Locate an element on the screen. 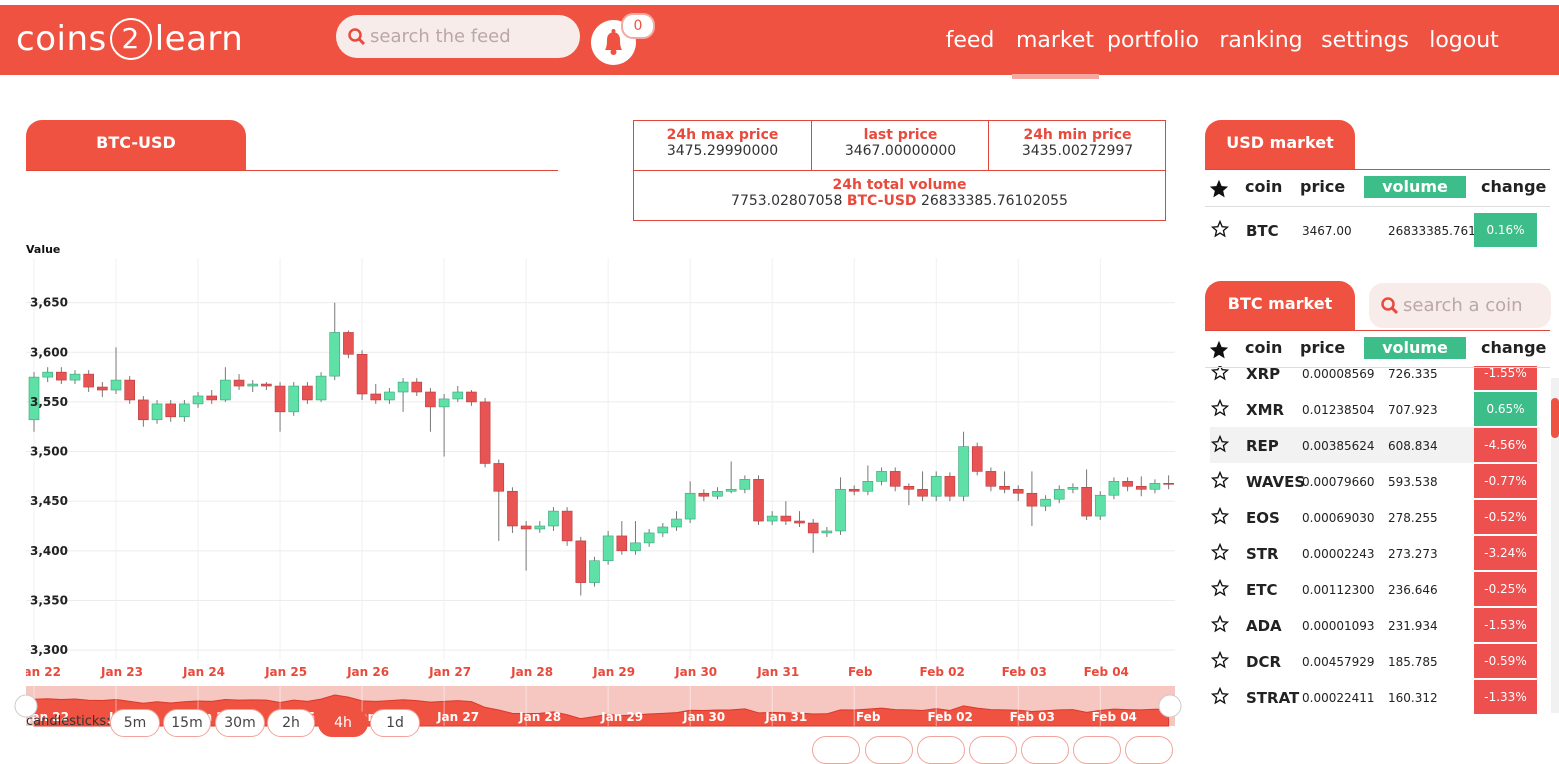 The height and width of the screenshot is (764, 1559). change-badge: -0.52% is located at coordinates (1505, 517).